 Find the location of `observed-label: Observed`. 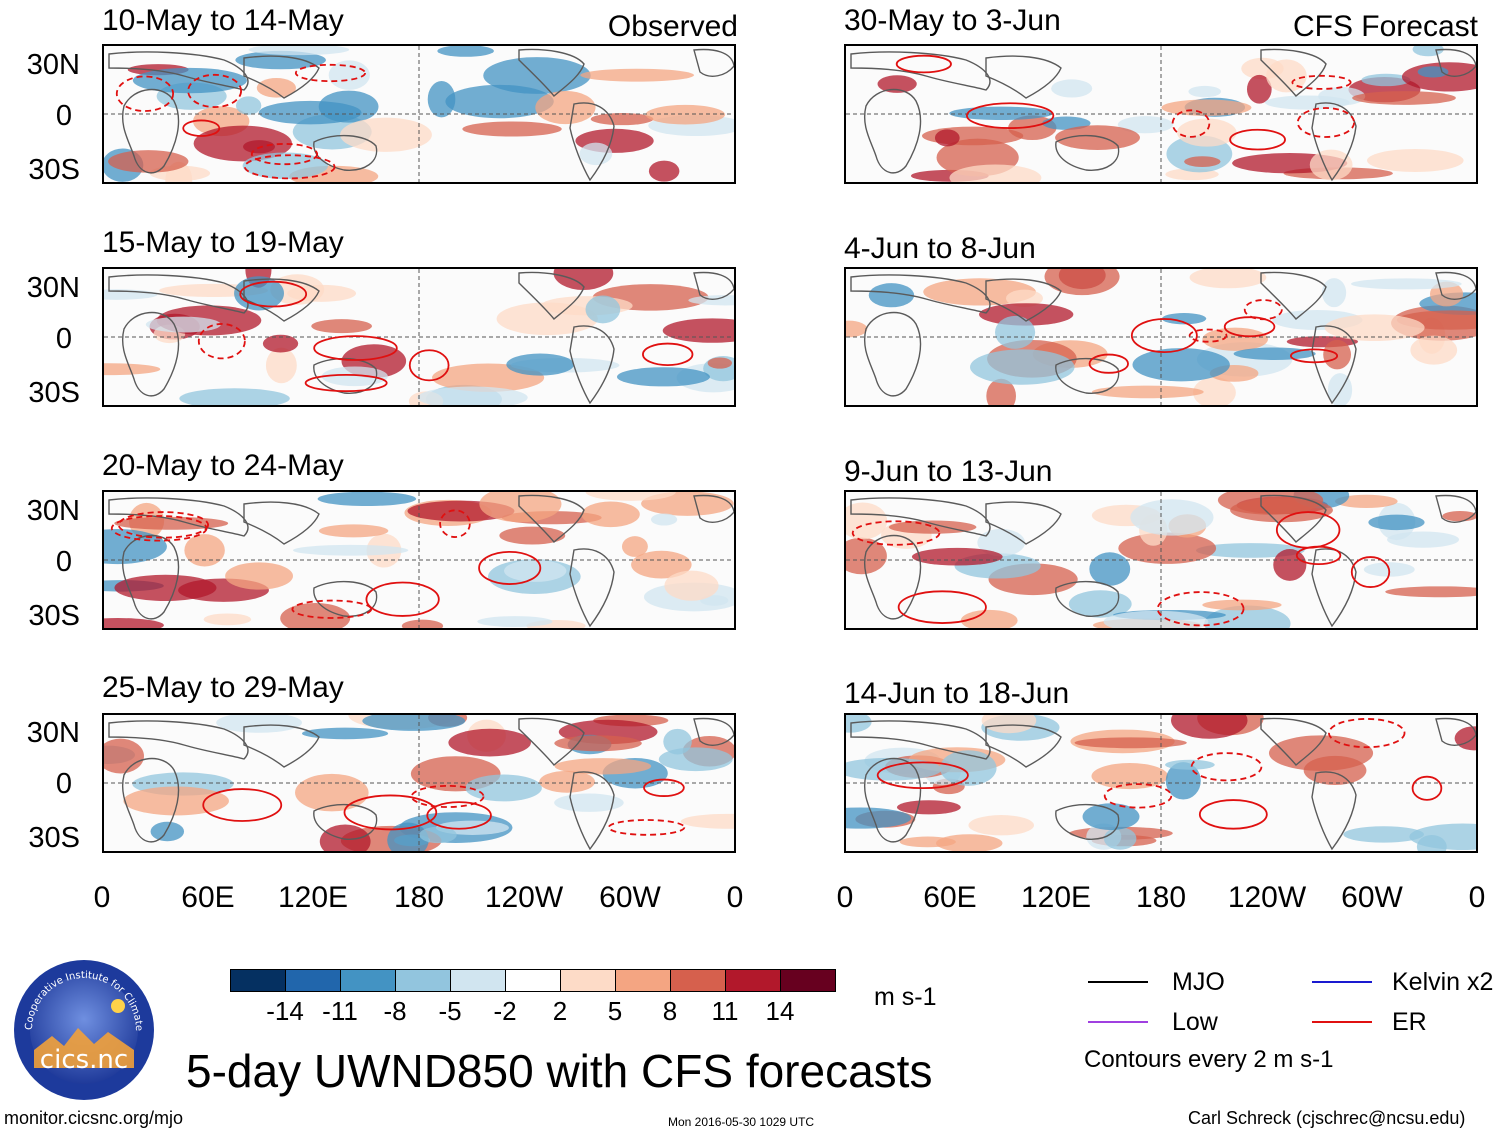

observed-label: Observed is located at coordinates (672, 26).